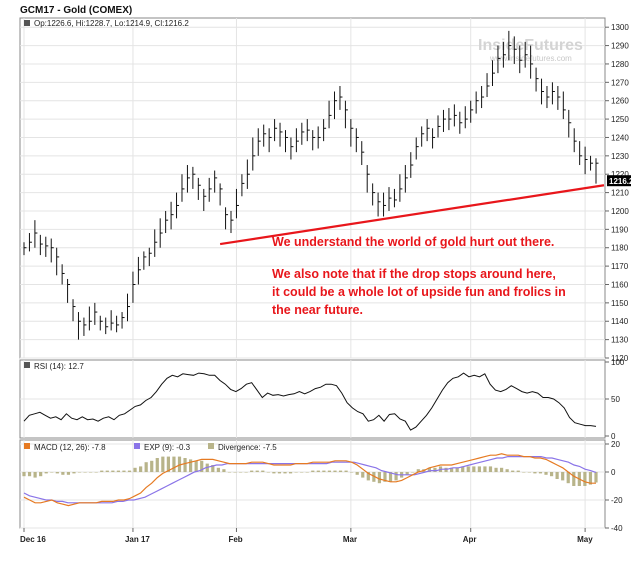 This screenshot has width=640, height=562. What do you see at coordinates (27, 446) in the screenshot?
I see `macd-legend-swatch` at bounding box center [27, 446].